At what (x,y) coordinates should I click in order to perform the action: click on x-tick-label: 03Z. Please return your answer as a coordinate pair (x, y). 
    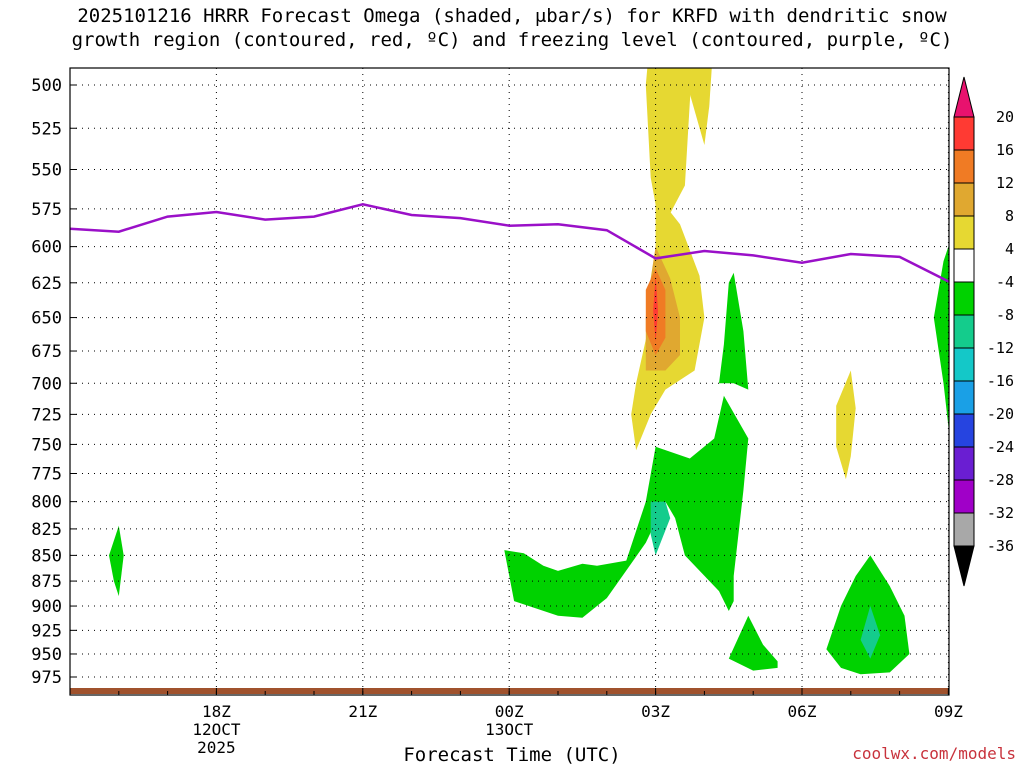
    Looking at the image, I should click on (655, 711).